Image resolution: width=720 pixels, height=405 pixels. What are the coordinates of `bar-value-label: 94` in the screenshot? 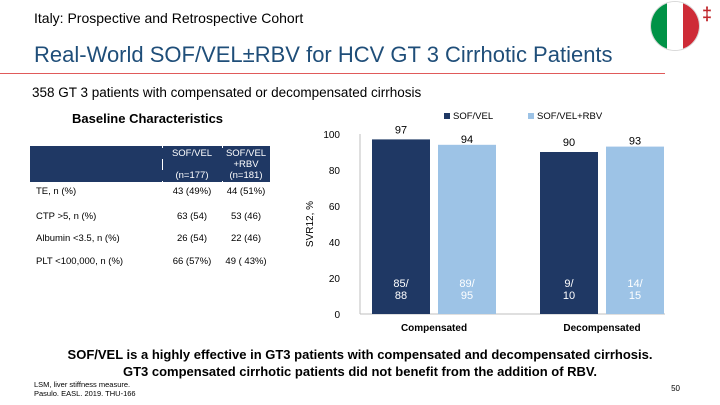 It's located at (467, 140).